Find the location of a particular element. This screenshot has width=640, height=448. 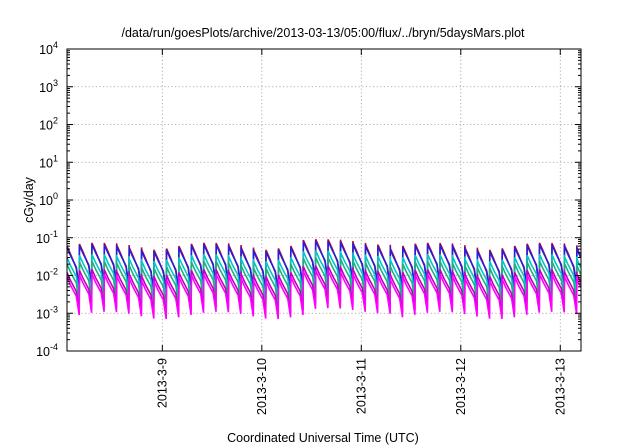

series-layer is located at coordinates (324, 279).